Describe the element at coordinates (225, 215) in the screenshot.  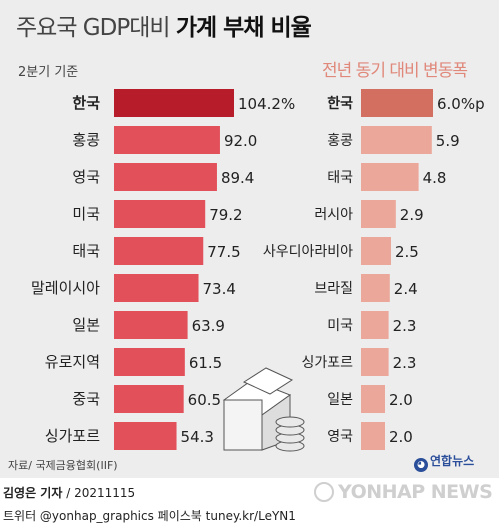
I see `left-value-label: 79.2` at that location.